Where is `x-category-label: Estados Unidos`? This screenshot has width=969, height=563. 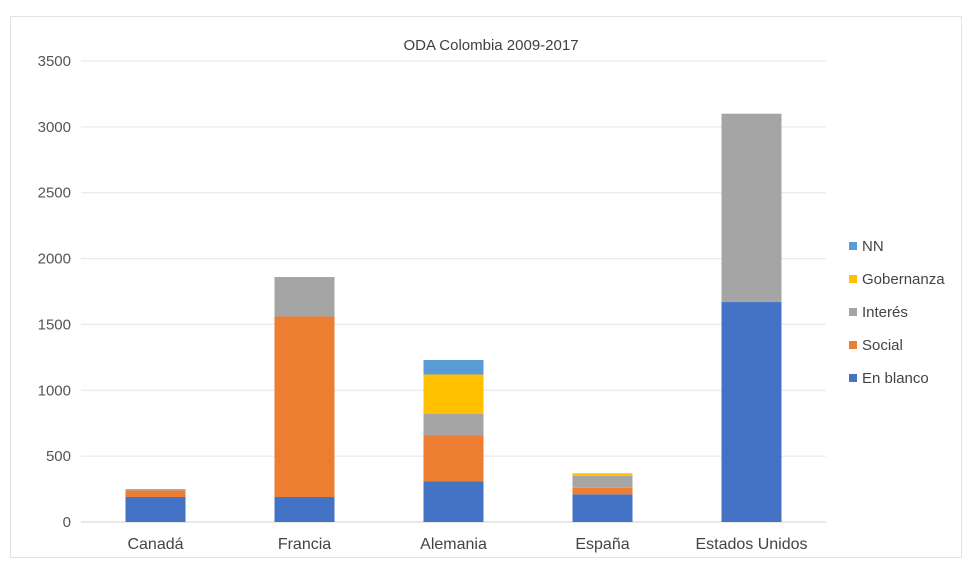 x-category-label: Estados Unidos is located at coordinates (751, 544).